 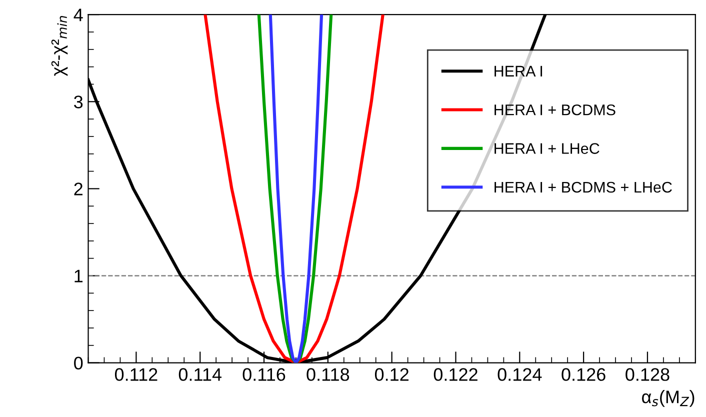 I want to click on legend-label: HERA I + LHeC, so click(x=547, y=148).